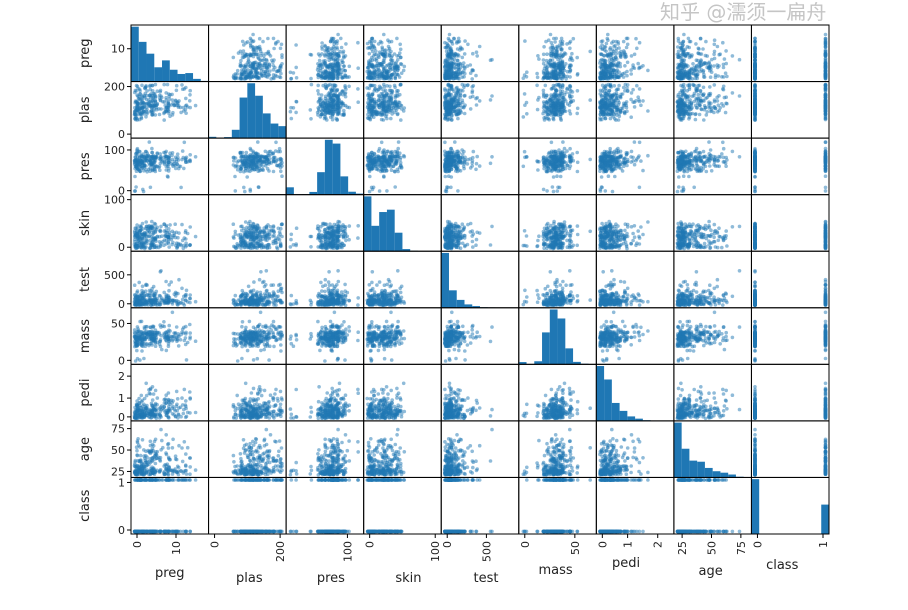  Describe the element at coordinates (325, 110) in the screenshot. I see `cell-plas-vs-pres` at that location.